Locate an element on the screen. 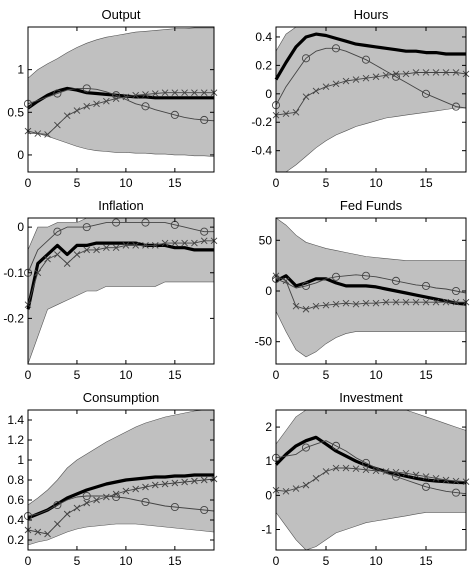 The width and height of the screenshot is (474, 573). panel-title: Investment is located at coordinates (371, 397).